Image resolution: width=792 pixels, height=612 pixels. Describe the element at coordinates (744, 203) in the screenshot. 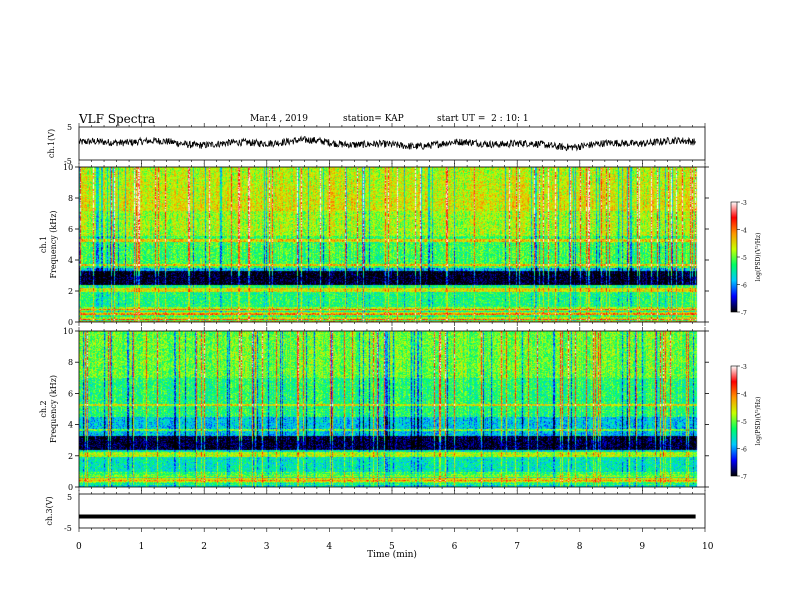

I see `ch1-spectrogram-colorbar-label: -3` at that location.